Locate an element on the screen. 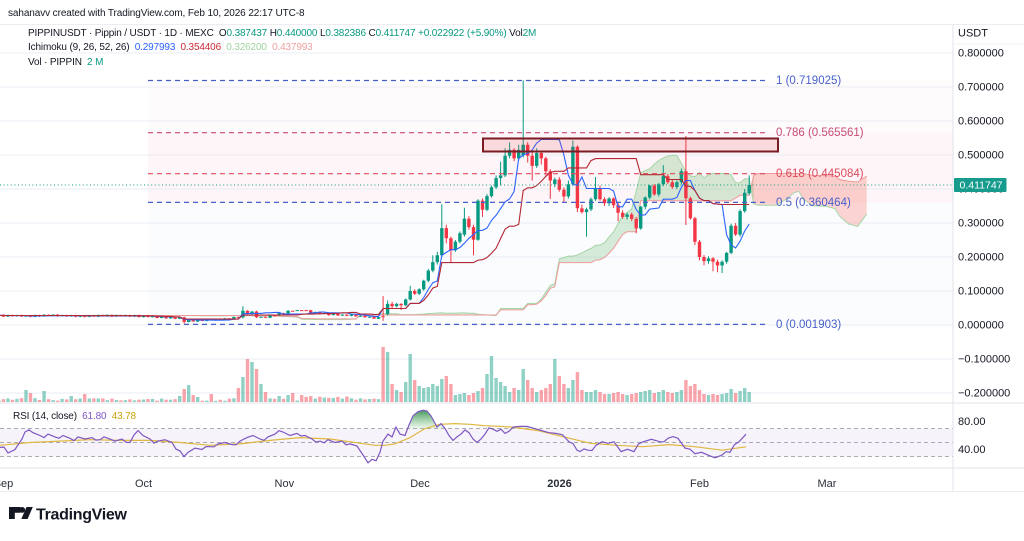 The height and width of the screenshot is (541, 1024). svg-text: 0.411747 is located at coordinates (981, 186).